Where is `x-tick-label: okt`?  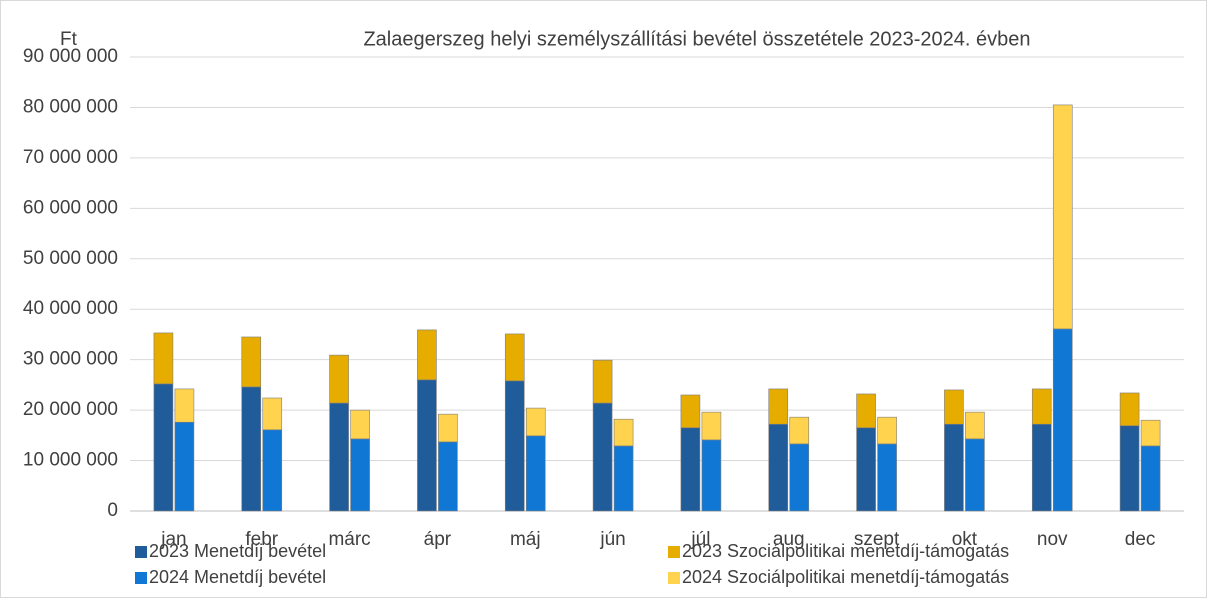 x-tick-label: okt is located at coordinates (965, 539).